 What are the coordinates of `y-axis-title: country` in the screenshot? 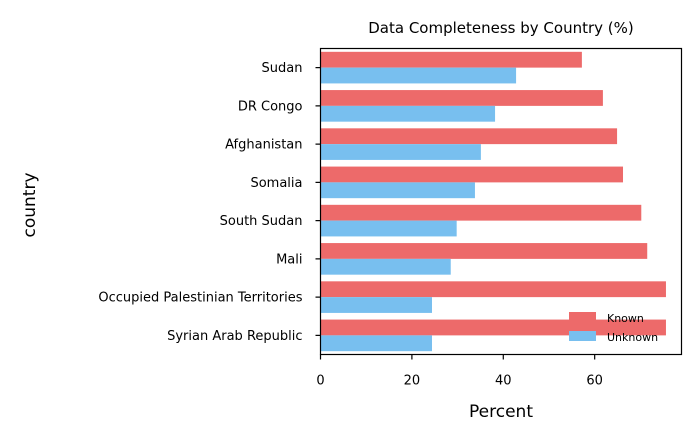 It's located at (30, 204).